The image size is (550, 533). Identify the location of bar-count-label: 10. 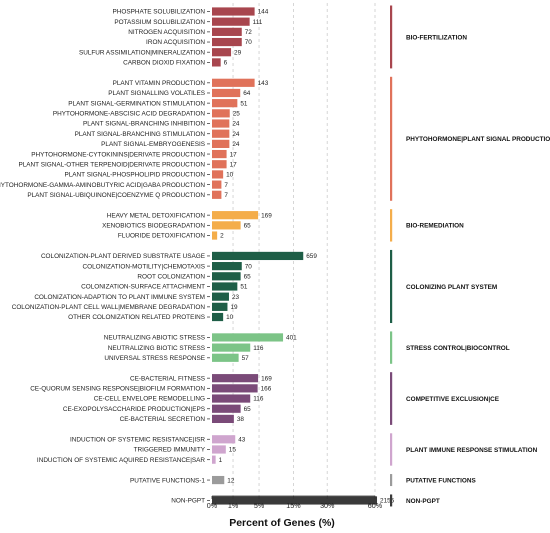
(230, 317).